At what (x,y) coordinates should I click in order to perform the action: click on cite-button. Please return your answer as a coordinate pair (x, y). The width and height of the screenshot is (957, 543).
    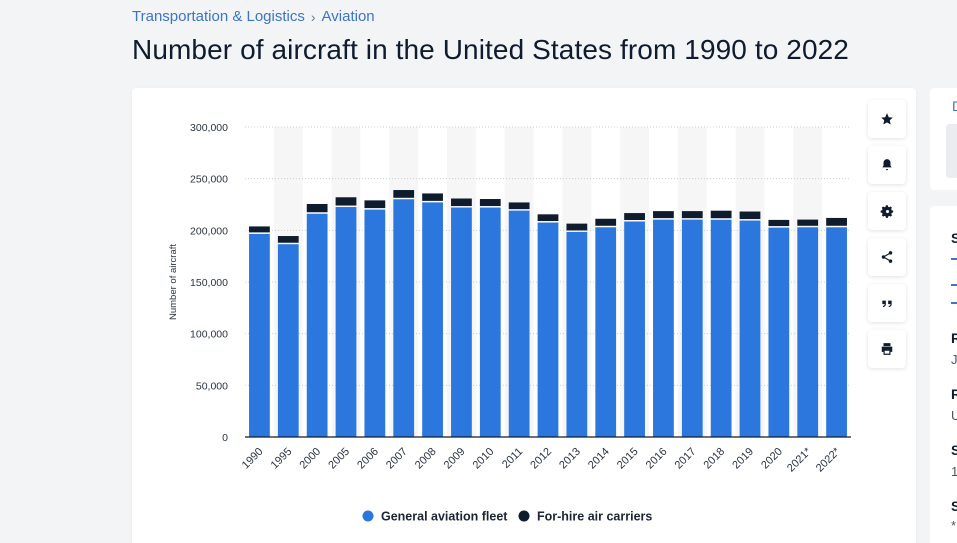
    Looking at the image, I should click on (887, 303).